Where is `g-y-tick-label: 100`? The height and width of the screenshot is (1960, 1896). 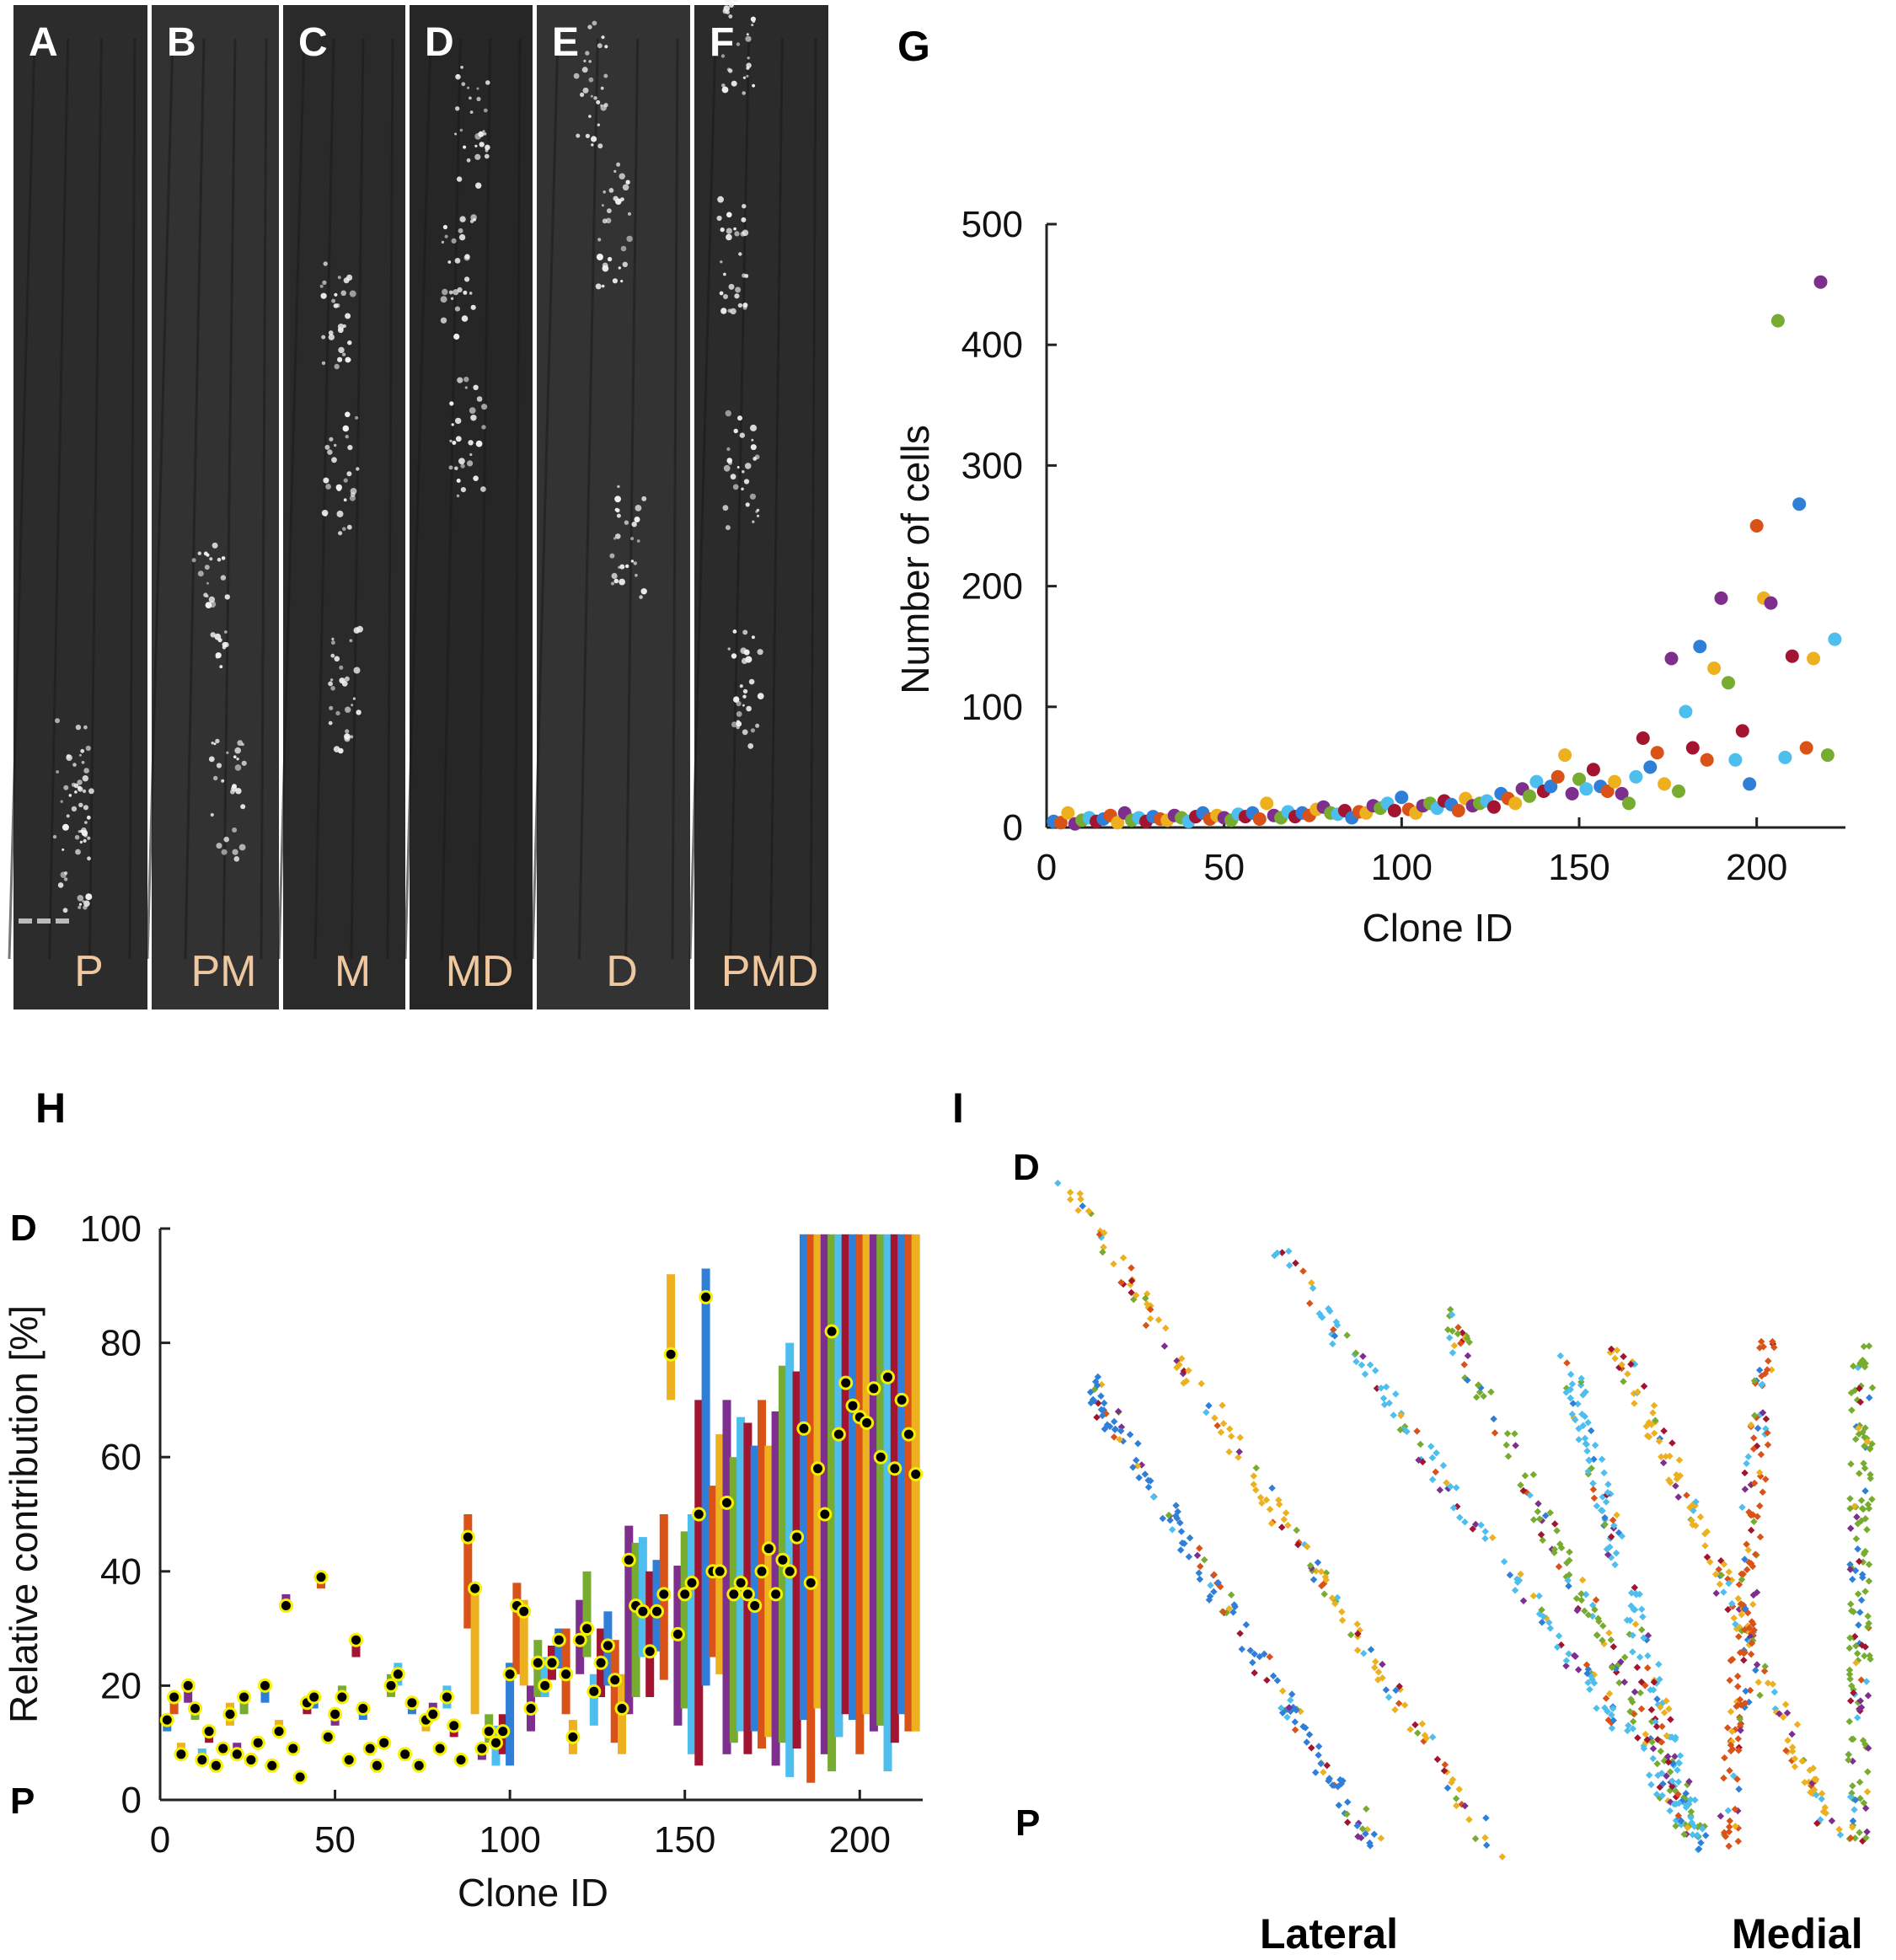
g-y-tick-label: 100 is located at coordinates (992, 707).